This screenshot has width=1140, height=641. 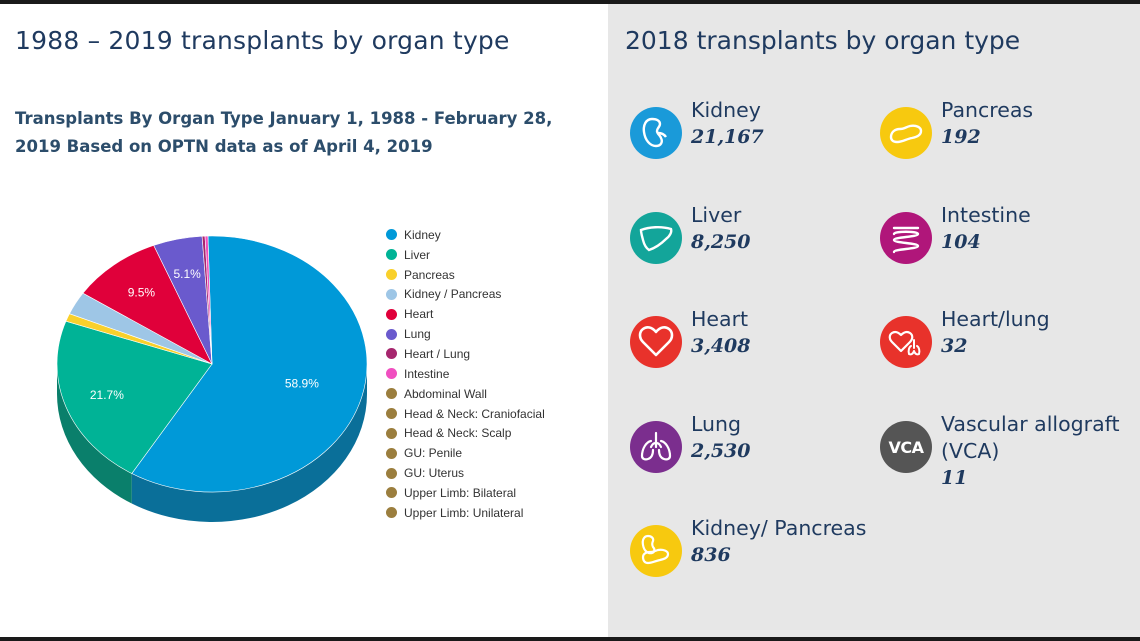 What do you see at coordinates (187, 274) in the screenshot?
I see `pie-data-label-lung: 5.1%` at bounding box center [187, 274].